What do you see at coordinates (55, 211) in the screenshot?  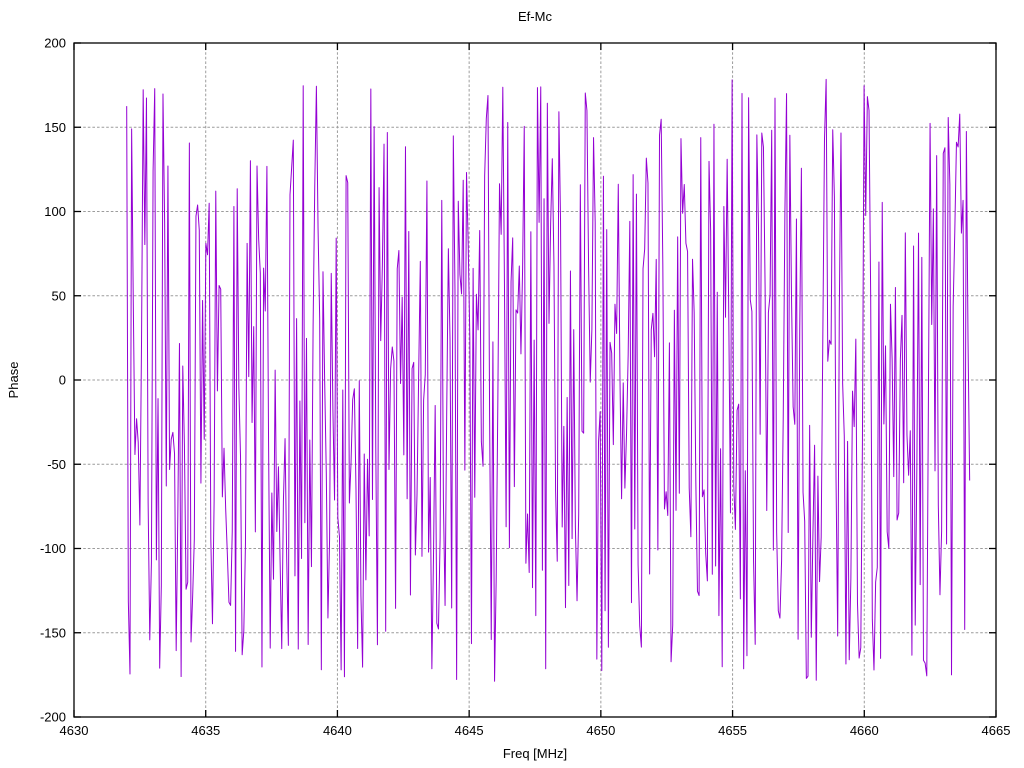 I see `y-tick-label: 100` at bounding box center [55, 211].